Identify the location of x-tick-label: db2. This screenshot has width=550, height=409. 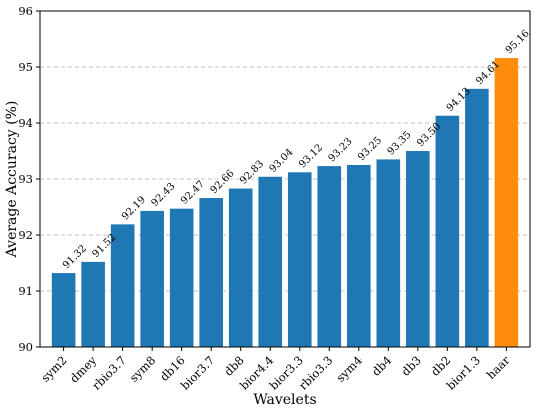
(440, 365).